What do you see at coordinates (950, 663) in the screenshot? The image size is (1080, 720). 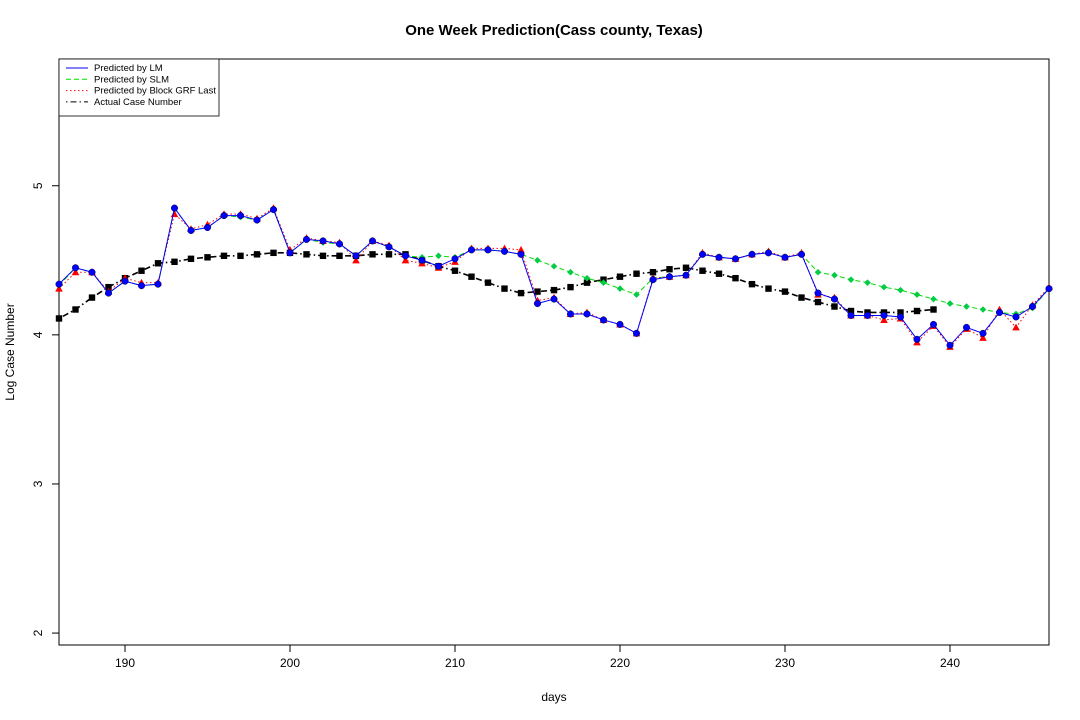 I see `x-tick-label: 240` at bounding box center [950, 663].